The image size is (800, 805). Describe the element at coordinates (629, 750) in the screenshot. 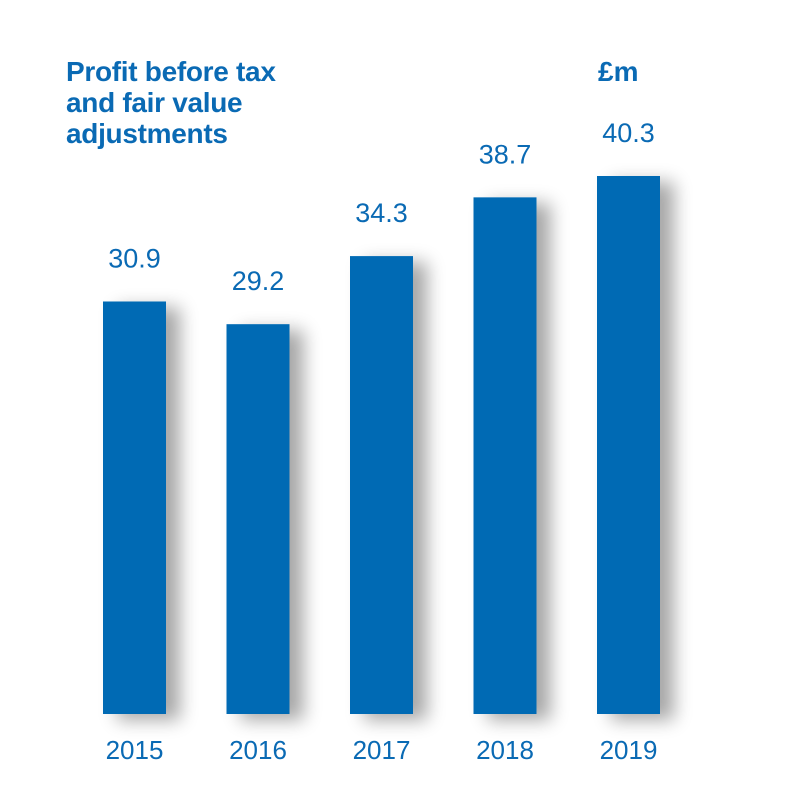

I see `category-label-2019: 2019` at that location.